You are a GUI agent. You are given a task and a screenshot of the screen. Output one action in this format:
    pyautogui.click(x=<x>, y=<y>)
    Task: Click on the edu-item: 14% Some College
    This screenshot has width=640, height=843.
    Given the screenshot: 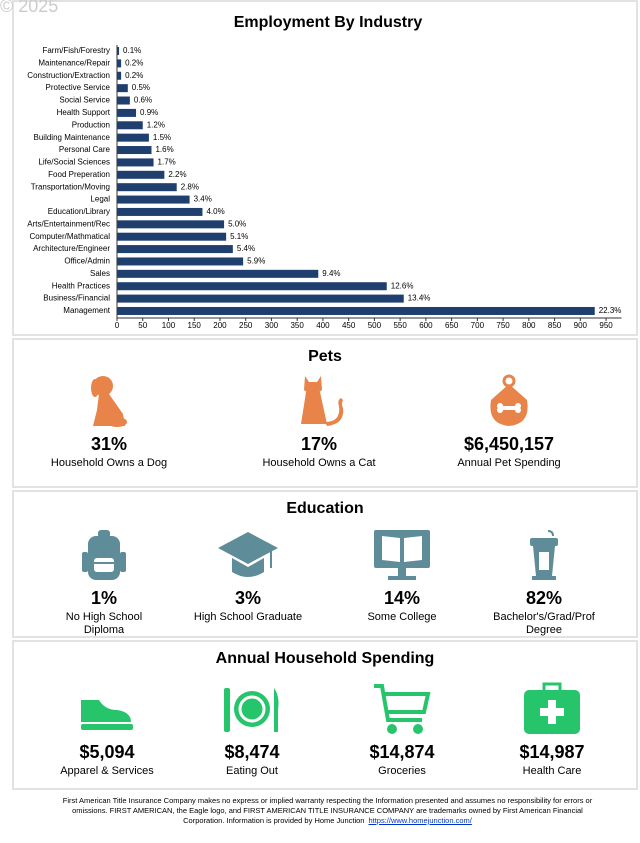 What is the action you would take?
    pyautogui.click(x=402, y=576)
    